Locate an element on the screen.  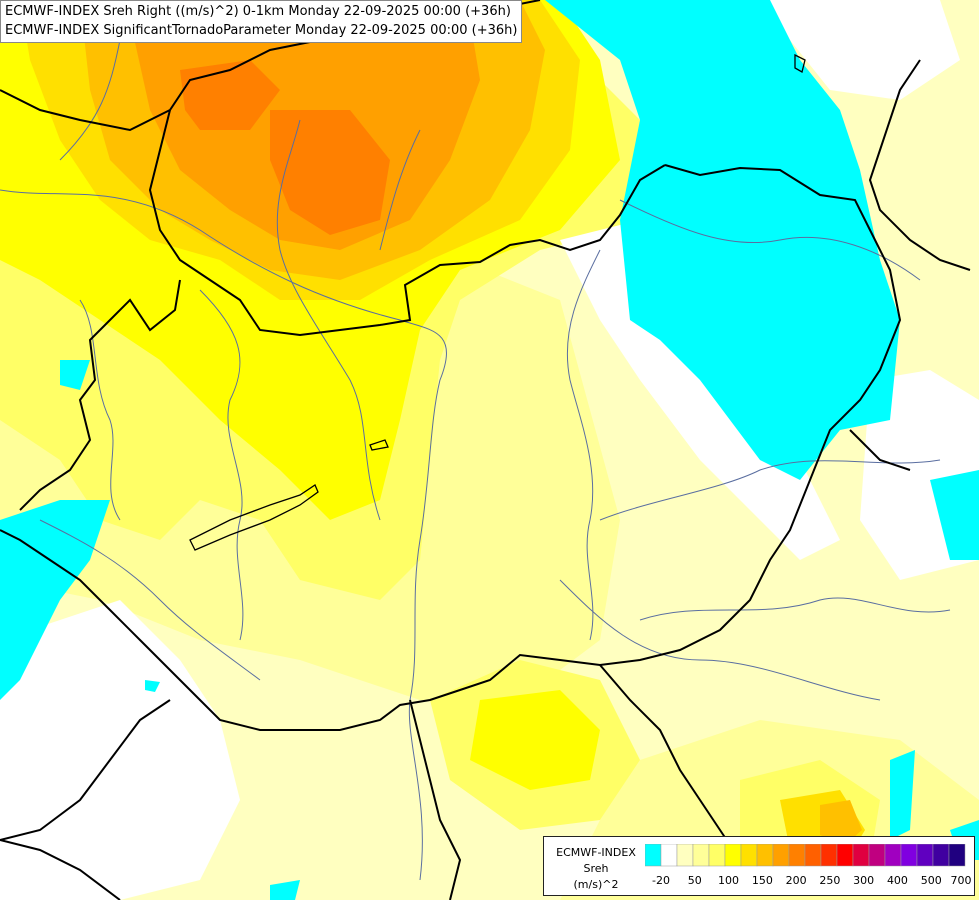
lake-balaton is located at coordinates (254, 517).